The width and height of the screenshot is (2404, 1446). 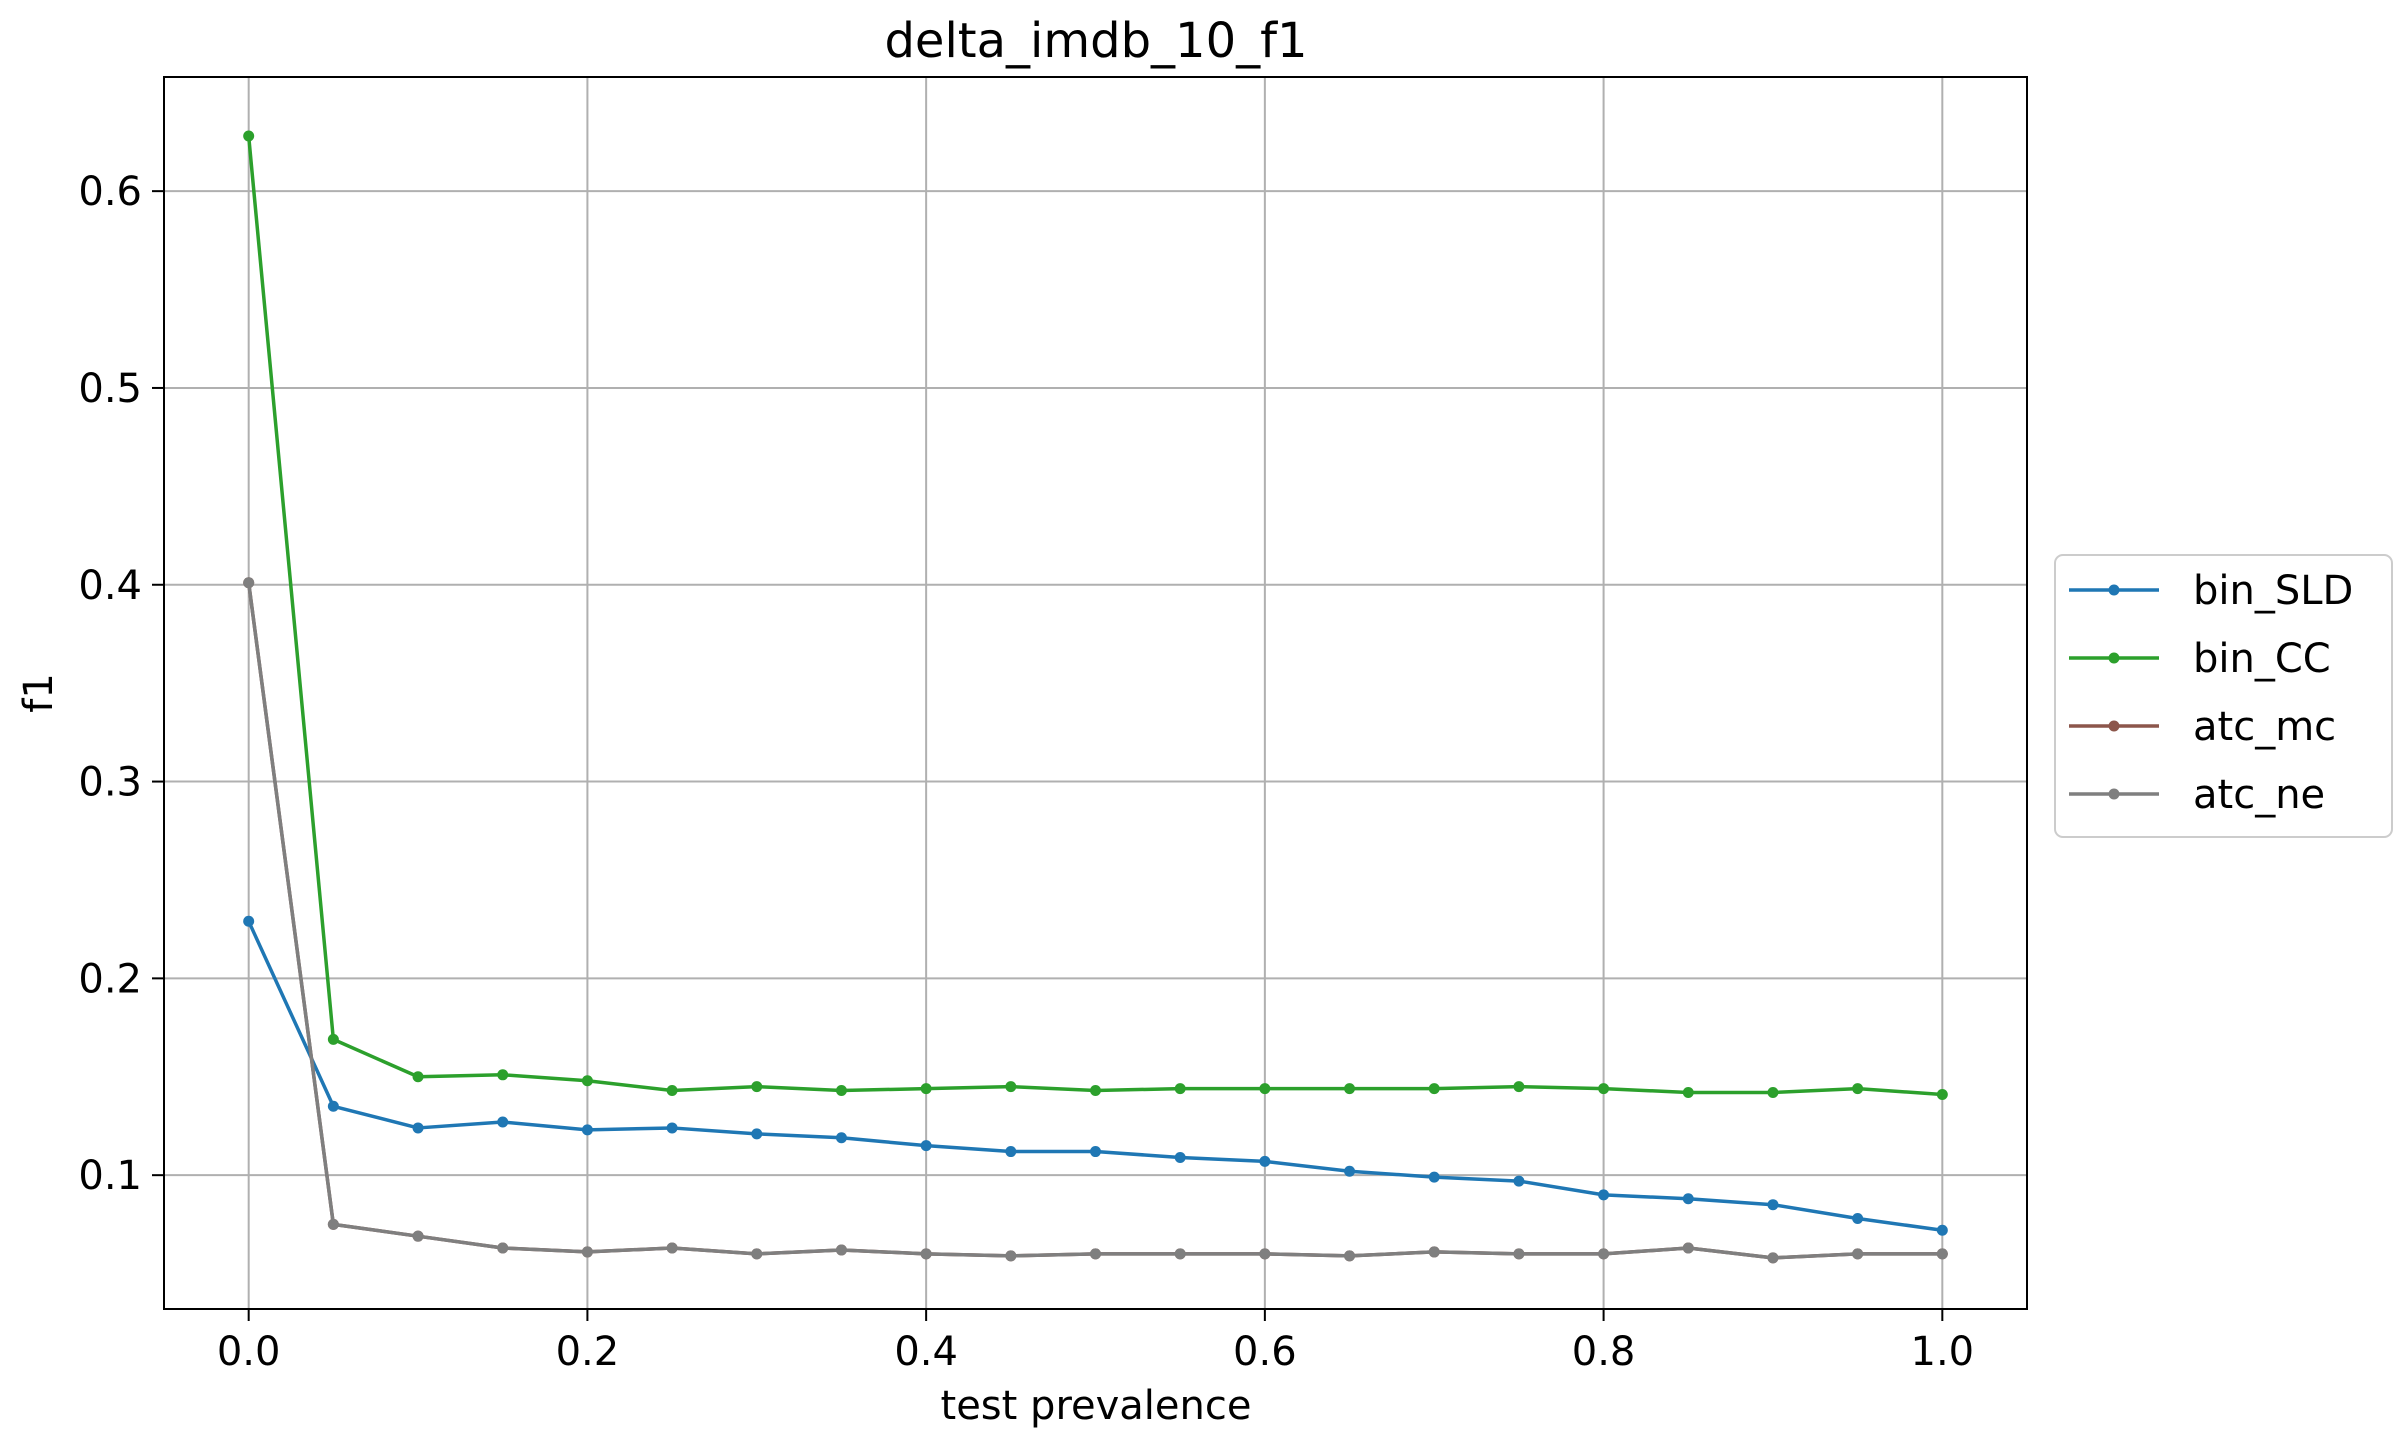 I want to click on legend-label-bin-sld: bin_SLD, so click(x=2273, y=591).